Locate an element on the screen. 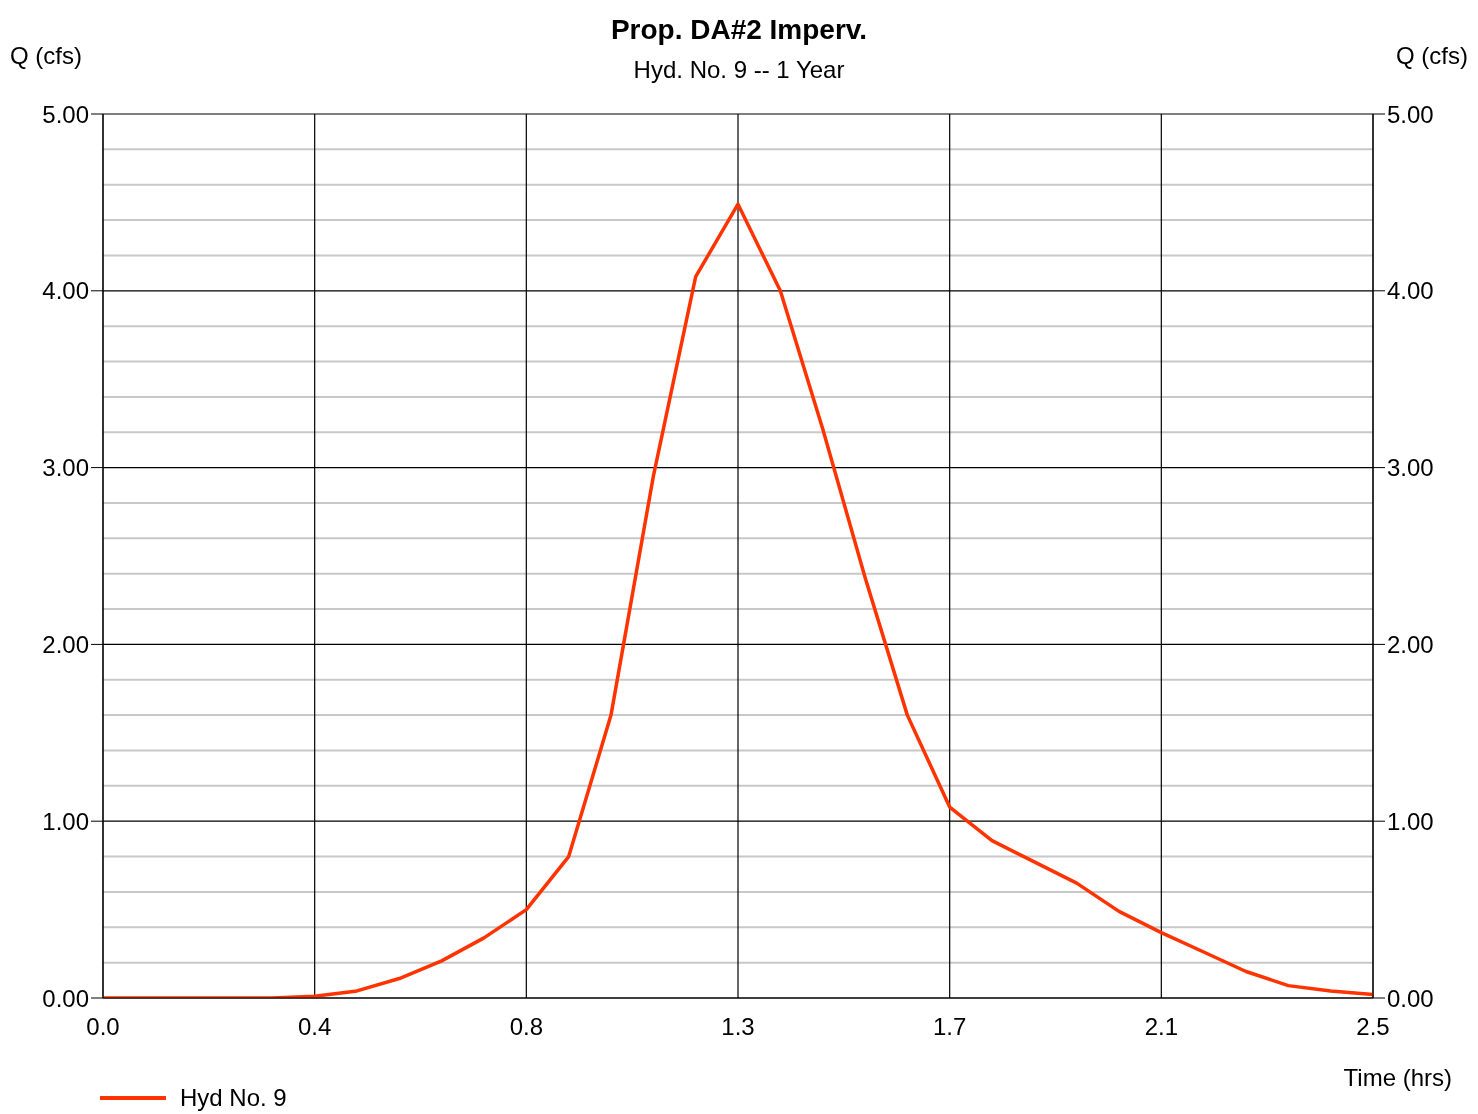 This screenshot has width=1478, height=1114. y-tick-label: 5.00 is located at coordinates (65, 114).